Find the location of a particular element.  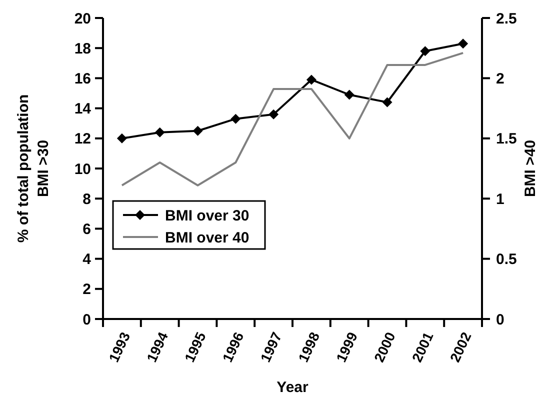

x-tick-label: 2001 is located at coordinates (422, 347).